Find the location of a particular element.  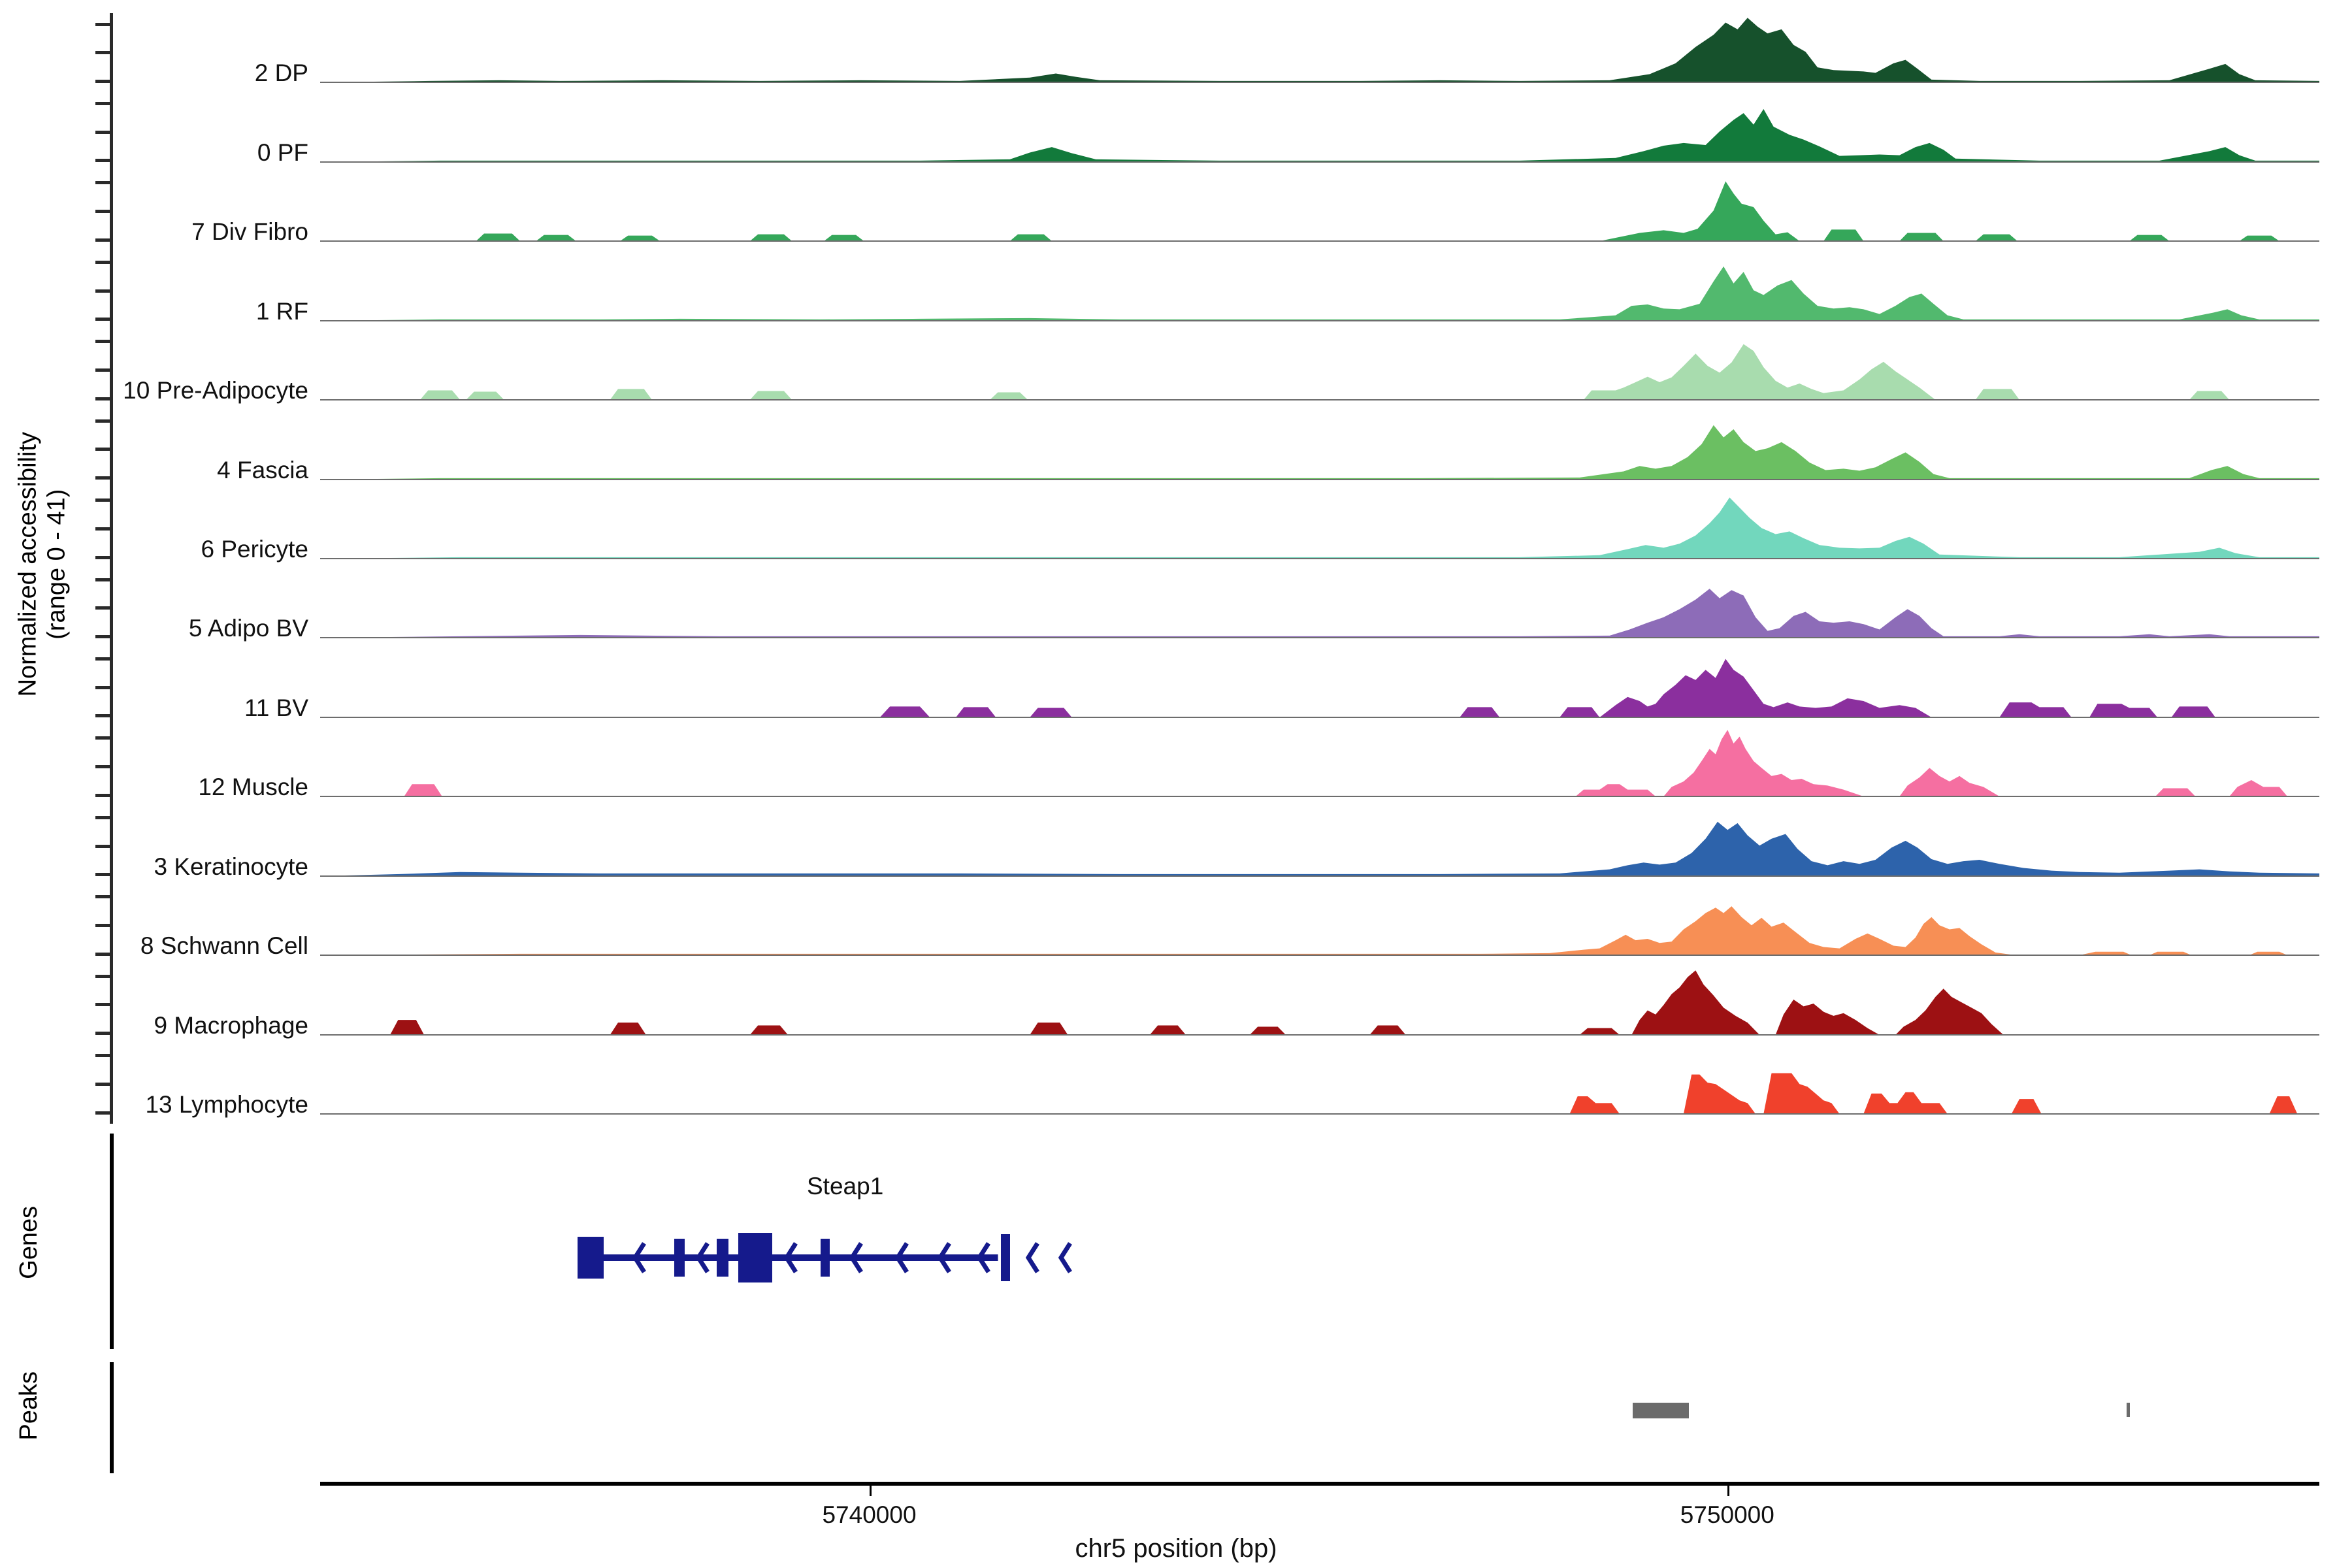

peaks-axis-line is located at coordinates (112, 1417).